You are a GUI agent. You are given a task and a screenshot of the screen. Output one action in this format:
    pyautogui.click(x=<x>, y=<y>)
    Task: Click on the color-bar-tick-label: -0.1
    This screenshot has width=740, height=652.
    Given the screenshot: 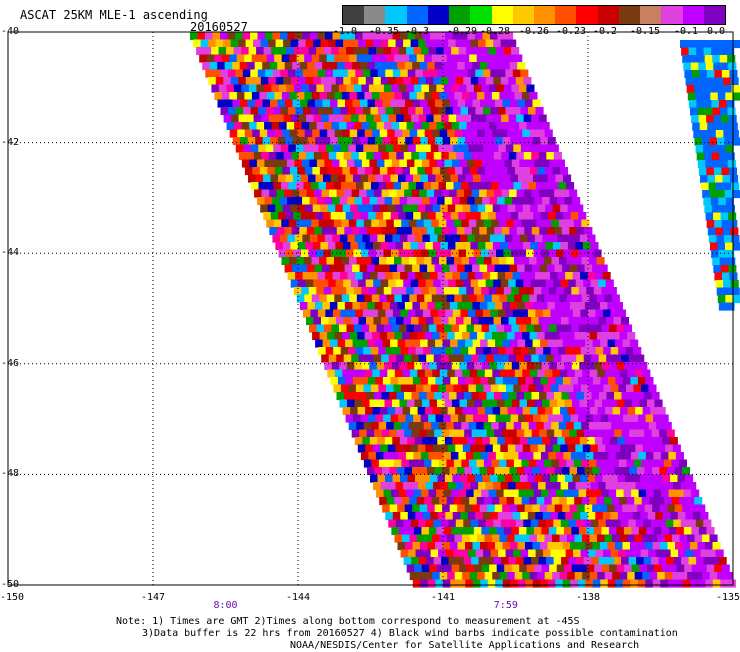 What is the action you would take?
    pyautogui.click(x=686, y=31)
    